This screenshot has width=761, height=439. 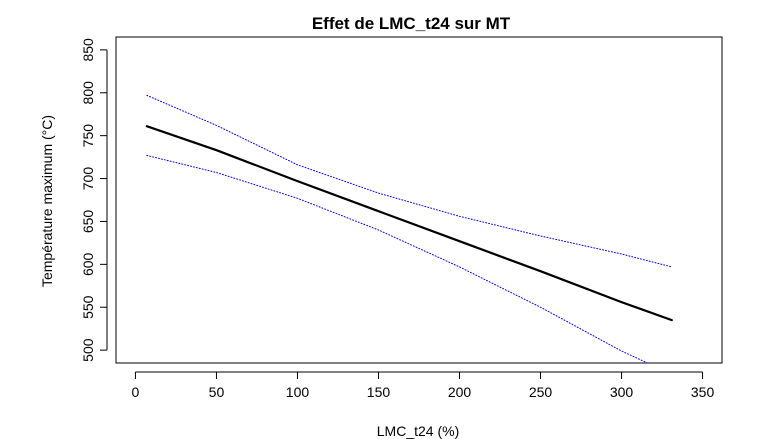 What do you see at coordinates (411, 23) in the screenshot?
I see `chart-title: Effet de LMC_t24 sur MT` at bounding box center [411, 23].